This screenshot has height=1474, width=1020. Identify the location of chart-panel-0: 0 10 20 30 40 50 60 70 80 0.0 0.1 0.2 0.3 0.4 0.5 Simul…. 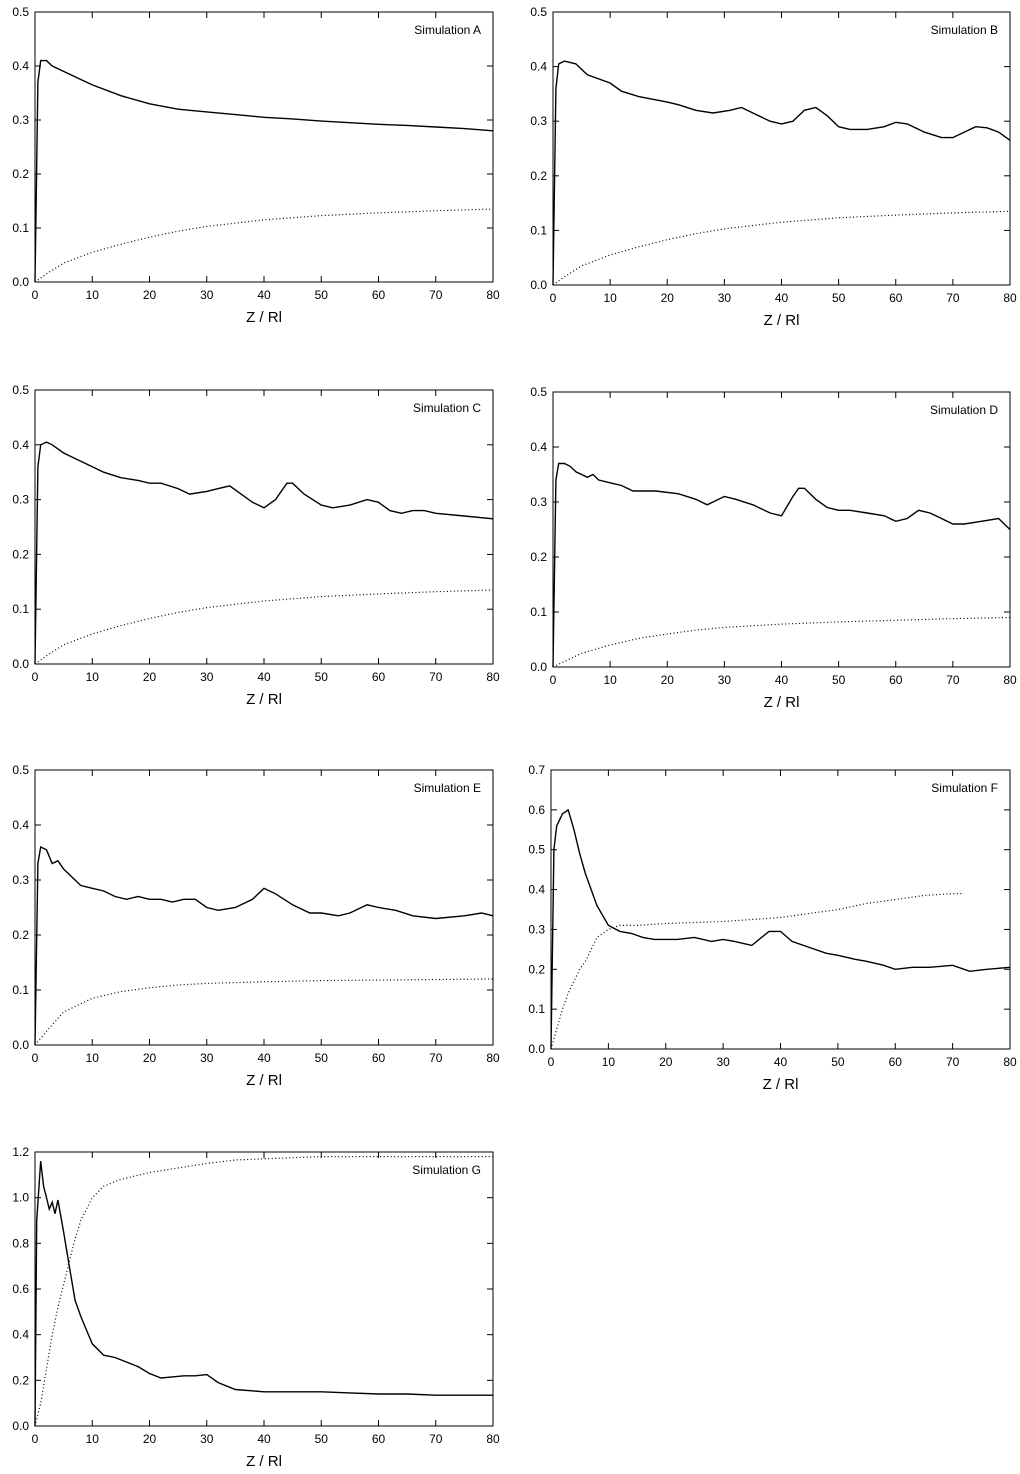
(256, 165).